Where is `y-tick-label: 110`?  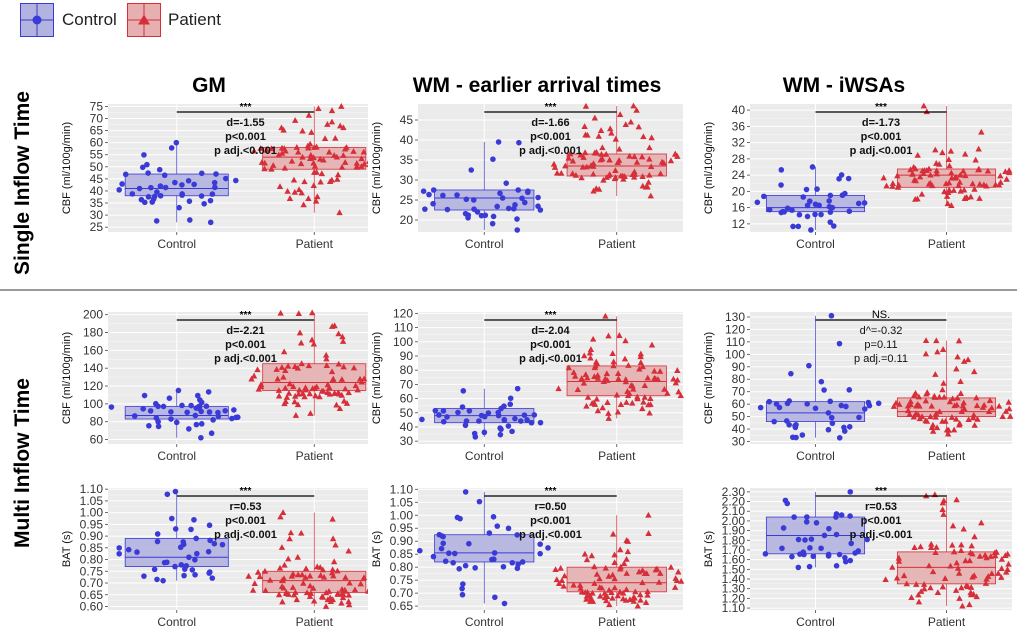
y-tick-label: 110 is located at coordinates (403, 328).